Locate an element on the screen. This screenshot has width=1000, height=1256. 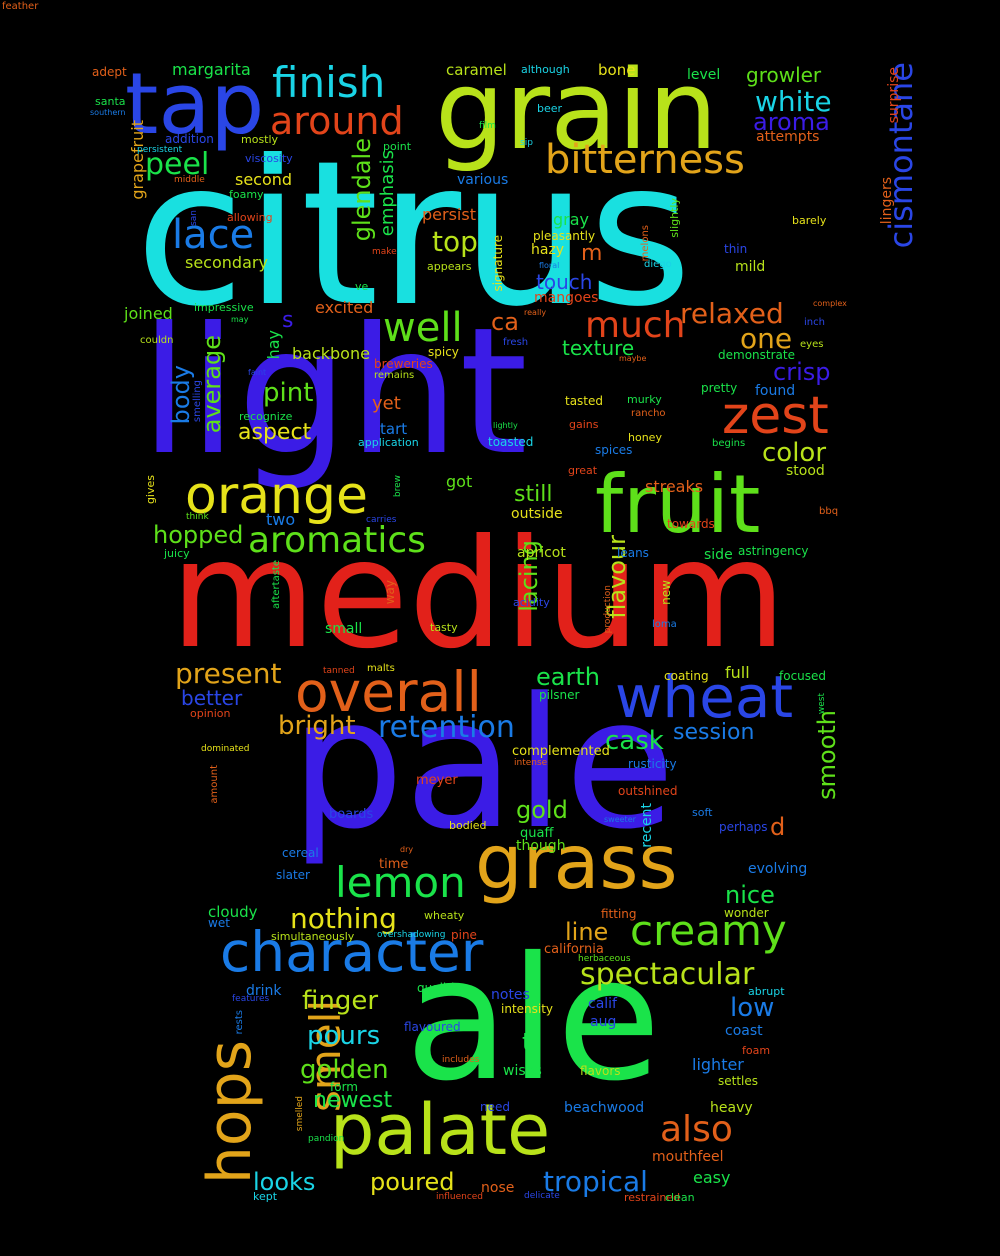
word-yet: yet is located at coordinates (386, 403).